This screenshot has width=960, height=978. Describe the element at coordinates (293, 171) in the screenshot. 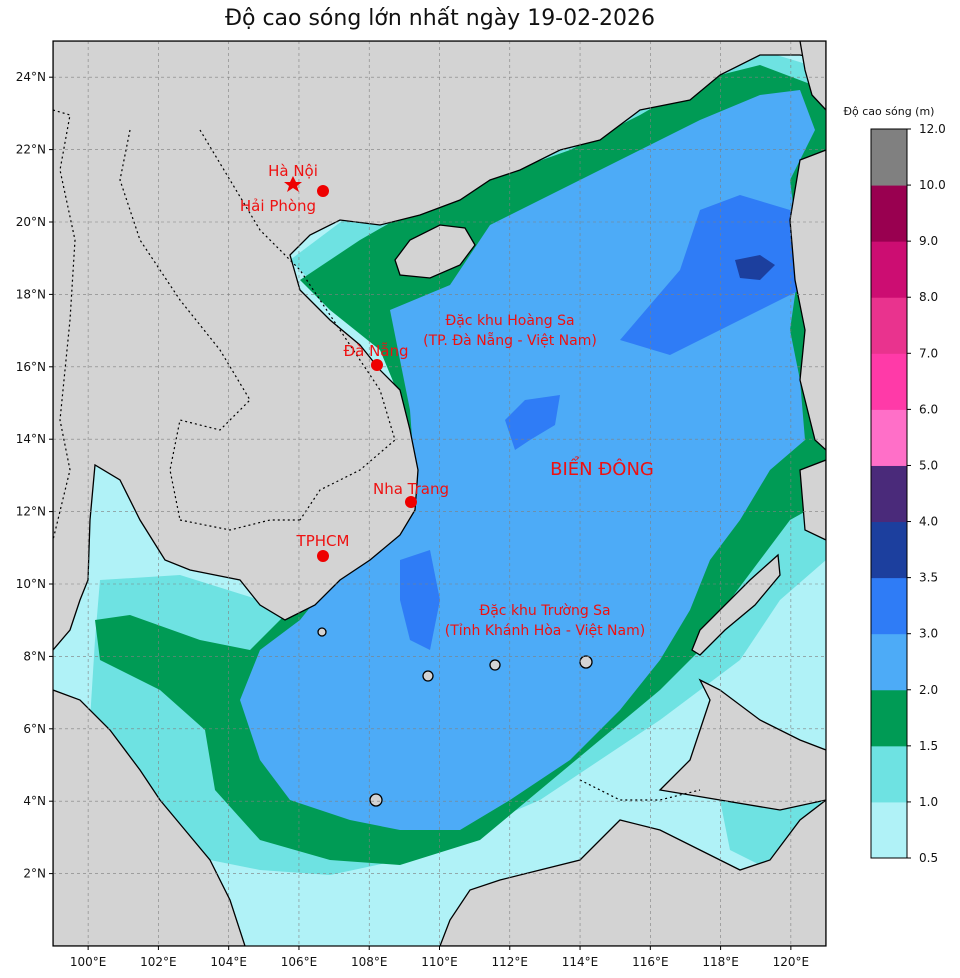

I see `city-label-ha-noi: Hà Nội` at that location.